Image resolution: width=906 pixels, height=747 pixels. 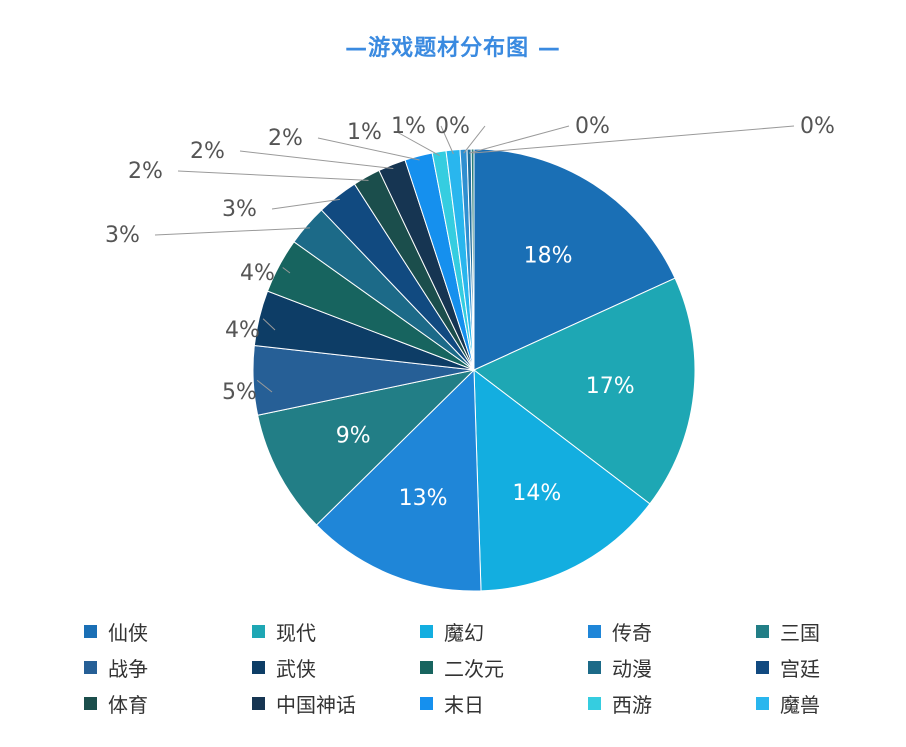 I want to click on legend-item-14: 魔兽, so click(x=831, y=703).